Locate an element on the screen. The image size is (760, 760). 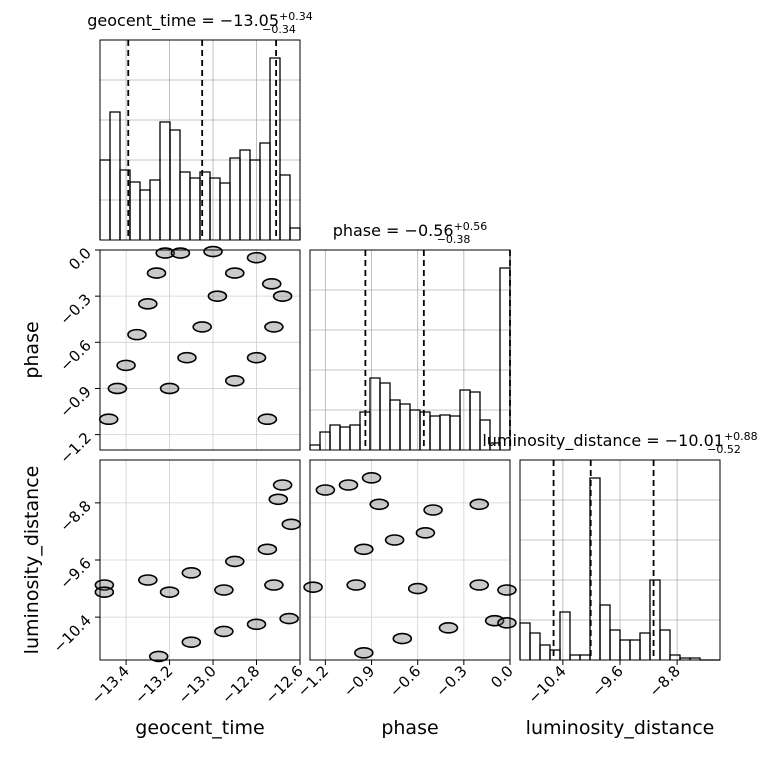
y-tick-label: −0.6 is located at coordinates (75, 355).